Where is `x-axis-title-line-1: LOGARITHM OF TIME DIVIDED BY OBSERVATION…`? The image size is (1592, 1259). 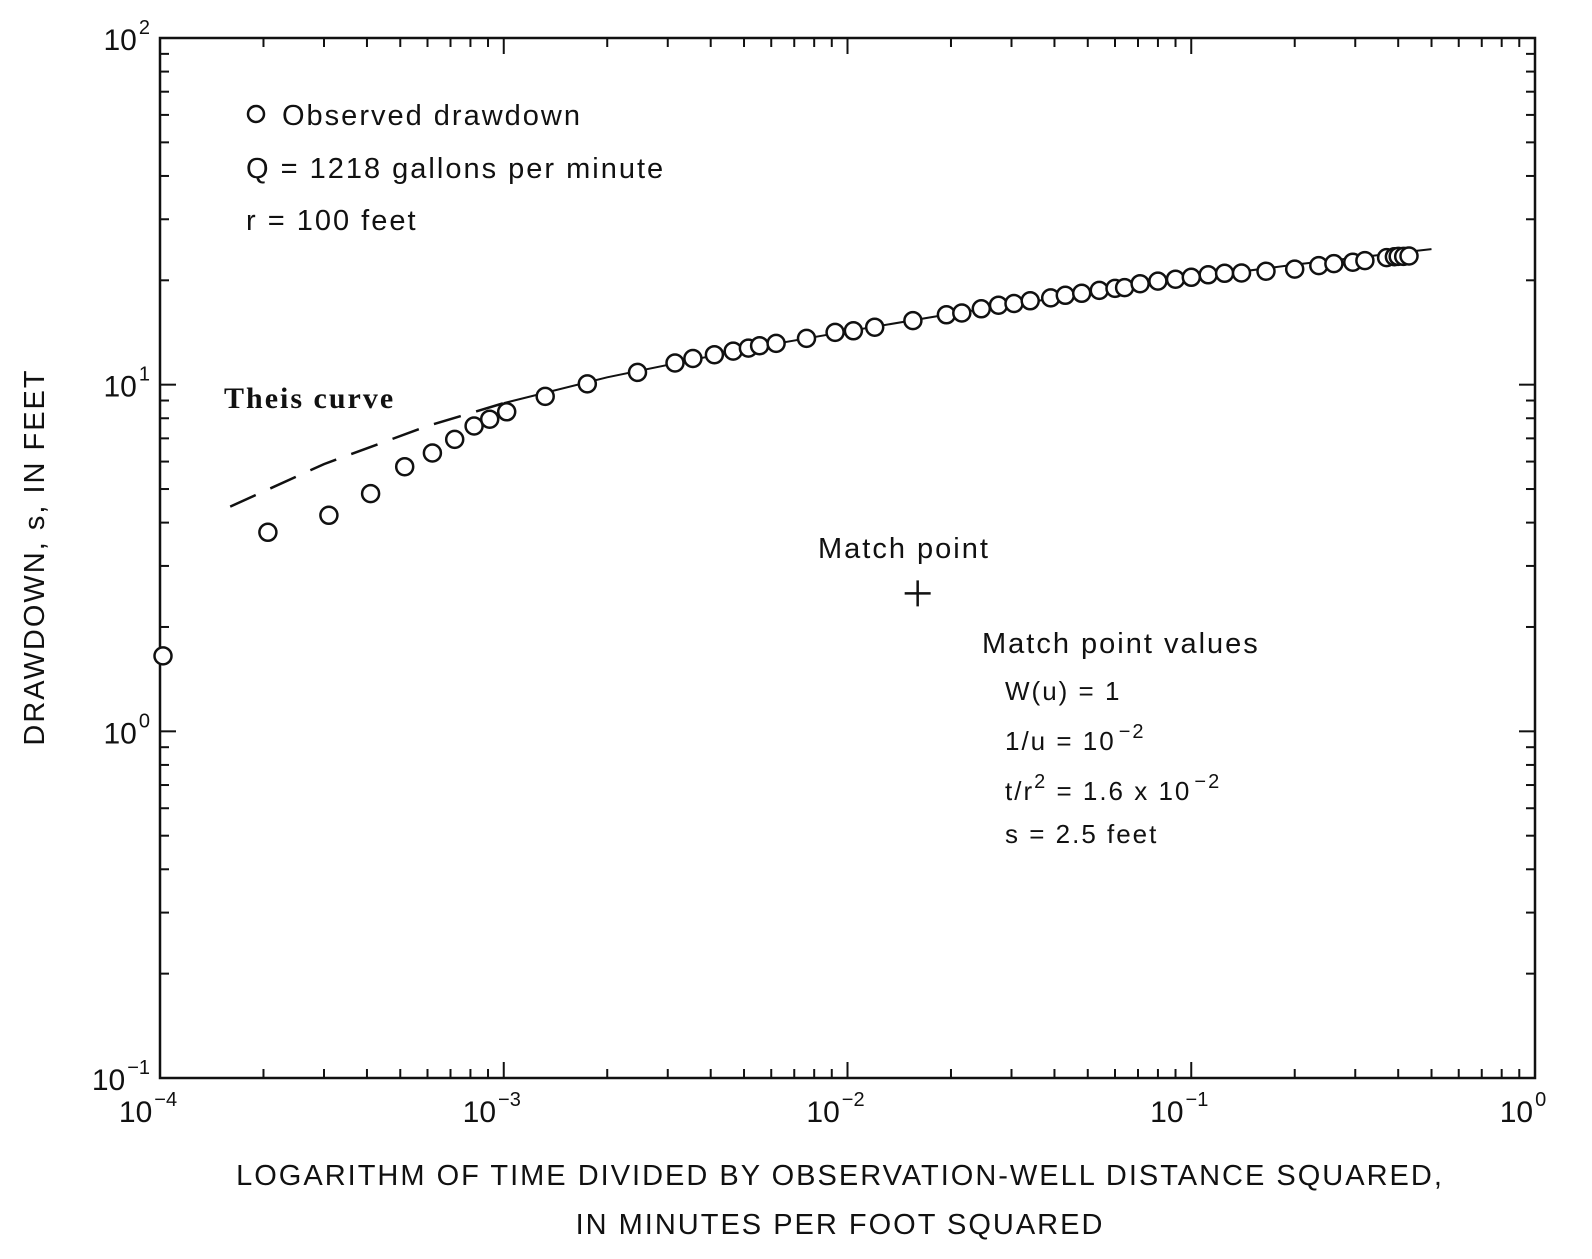 x-axis-title-line-1: LOGARITHM OF TIME DIVIDED BY OBSERVATION… is located at coordinates (840, 1176).